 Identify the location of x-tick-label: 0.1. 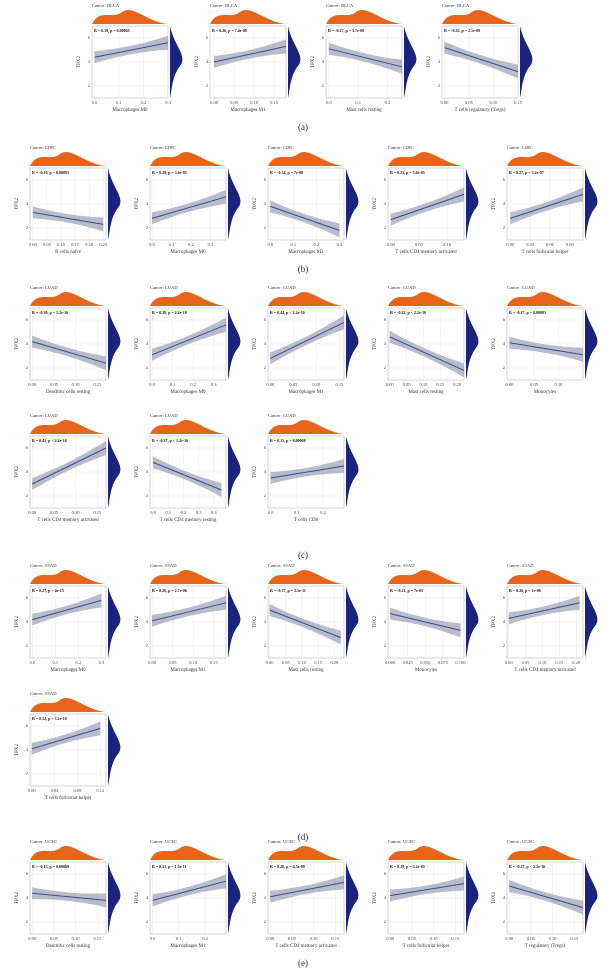
(297, 512).